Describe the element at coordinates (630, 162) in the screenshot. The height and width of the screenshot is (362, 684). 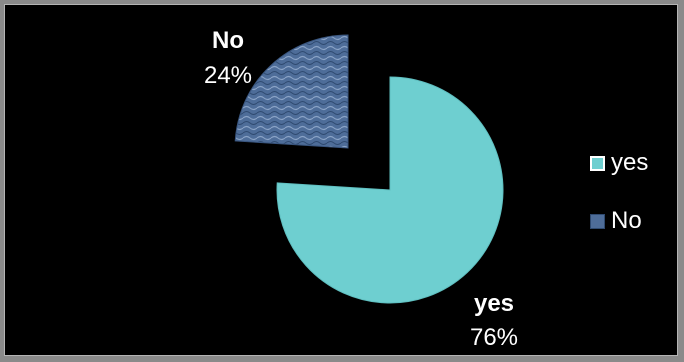
I see `legend-label-yes: yes` at that location.